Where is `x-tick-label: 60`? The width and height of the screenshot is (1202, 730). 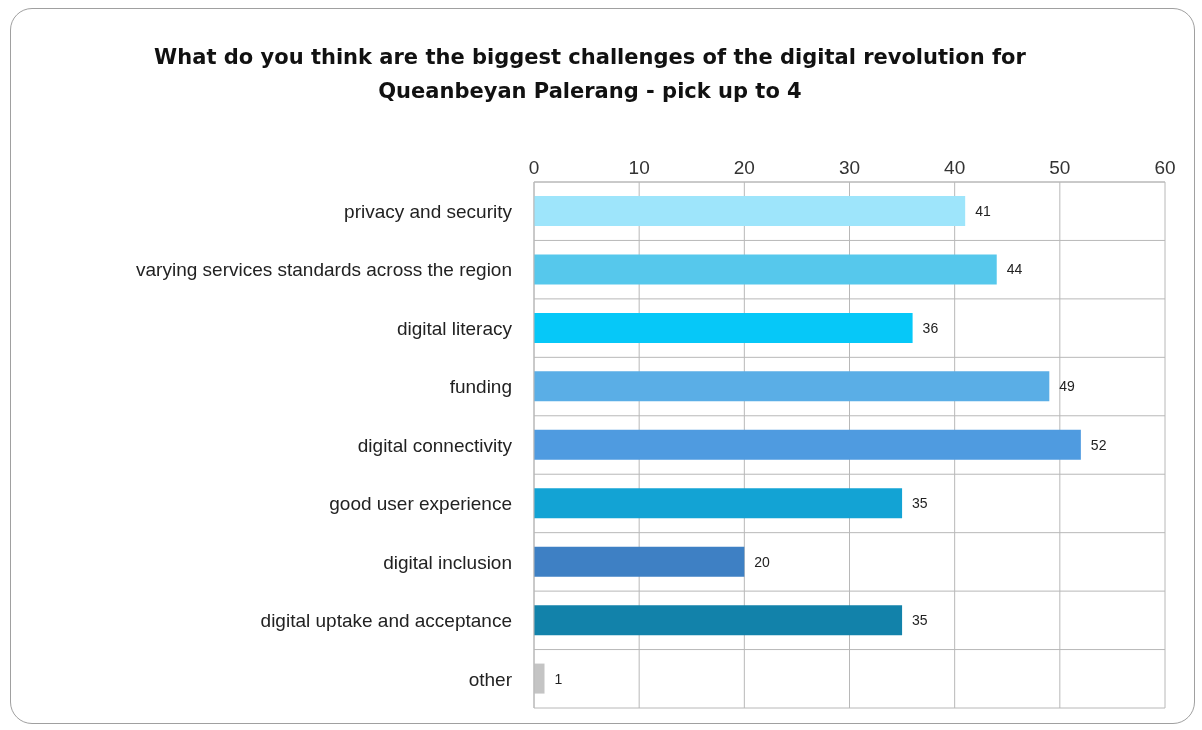 x-tick-label: 60 is located at coordinates (1165, 167).